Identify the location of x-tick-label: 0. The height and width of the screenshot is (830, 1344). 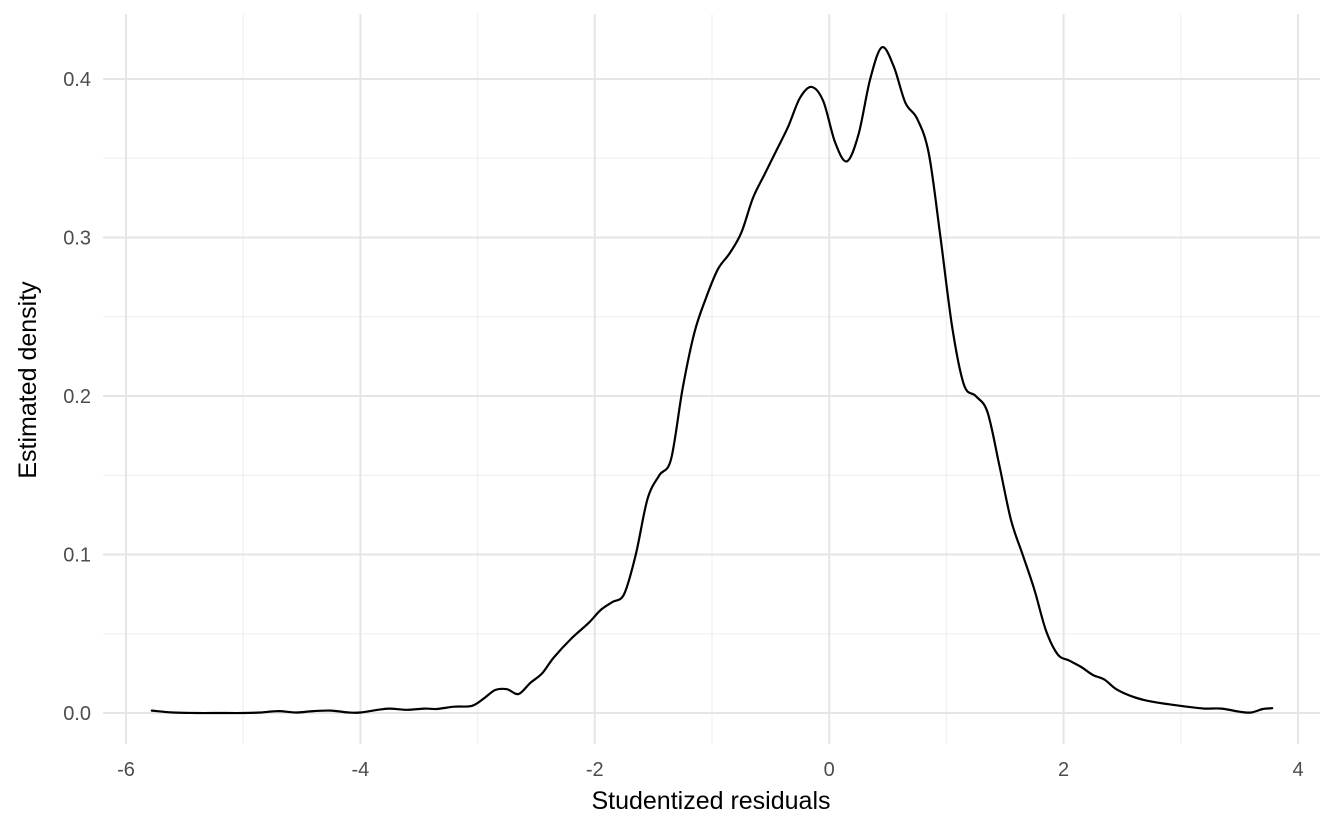
(829, 770).